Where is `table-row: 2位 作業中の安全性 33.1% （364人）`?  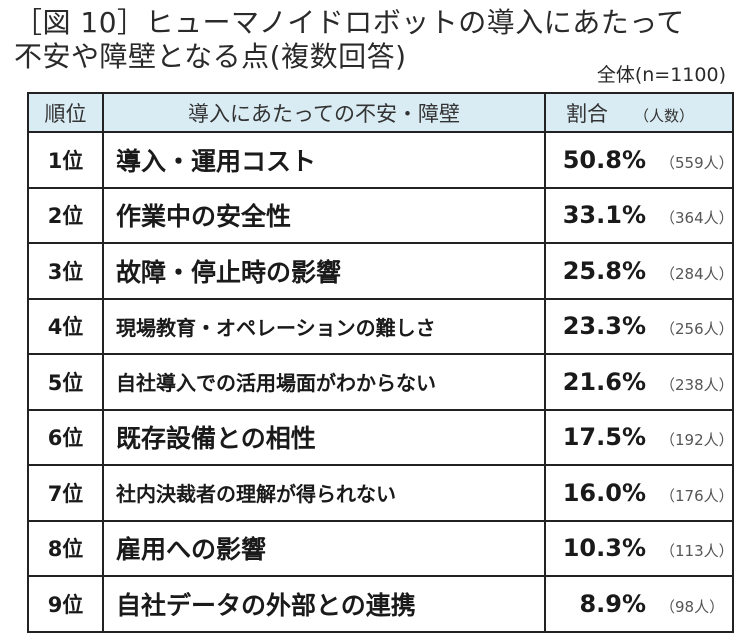 table-row: 2位 作業中の安全性 33.1% （364人） is located at coordinates (380, 215).